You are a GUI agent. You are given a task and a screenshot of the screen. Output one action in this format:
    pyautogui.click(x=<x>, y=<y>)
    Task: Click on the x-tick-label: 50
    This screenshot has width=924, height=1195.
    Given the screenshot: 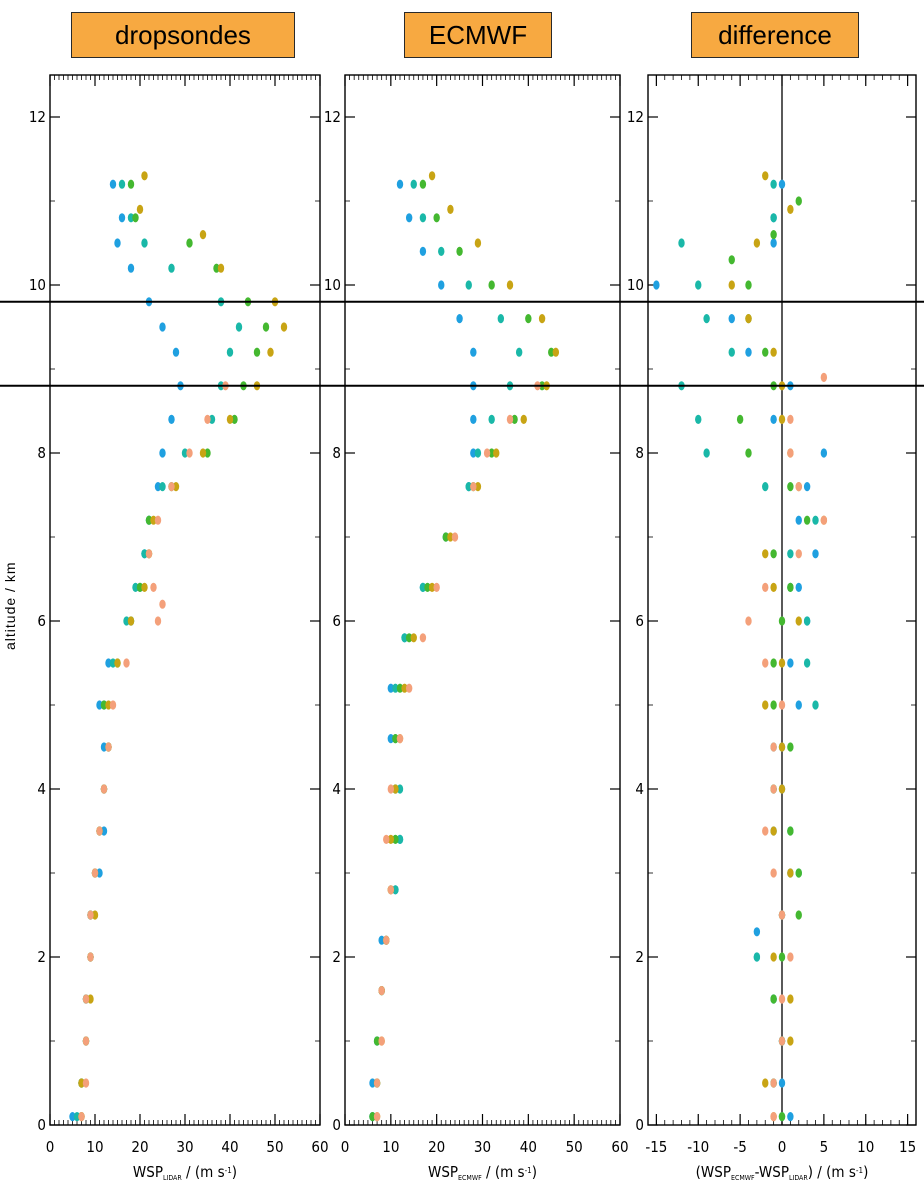 What is the action you would take?
    pyautogui.click(x=574, y=1147)
    